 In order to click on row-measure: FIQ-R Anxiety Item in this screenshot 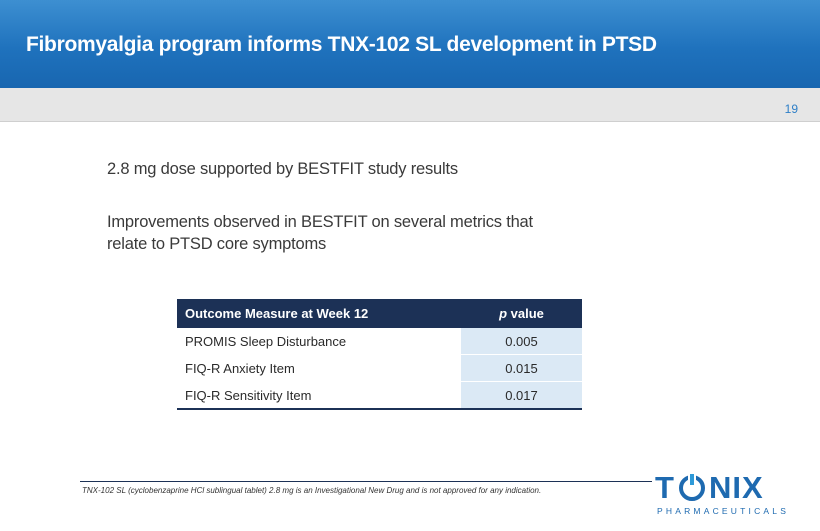, I will do `click(319, 368)`.